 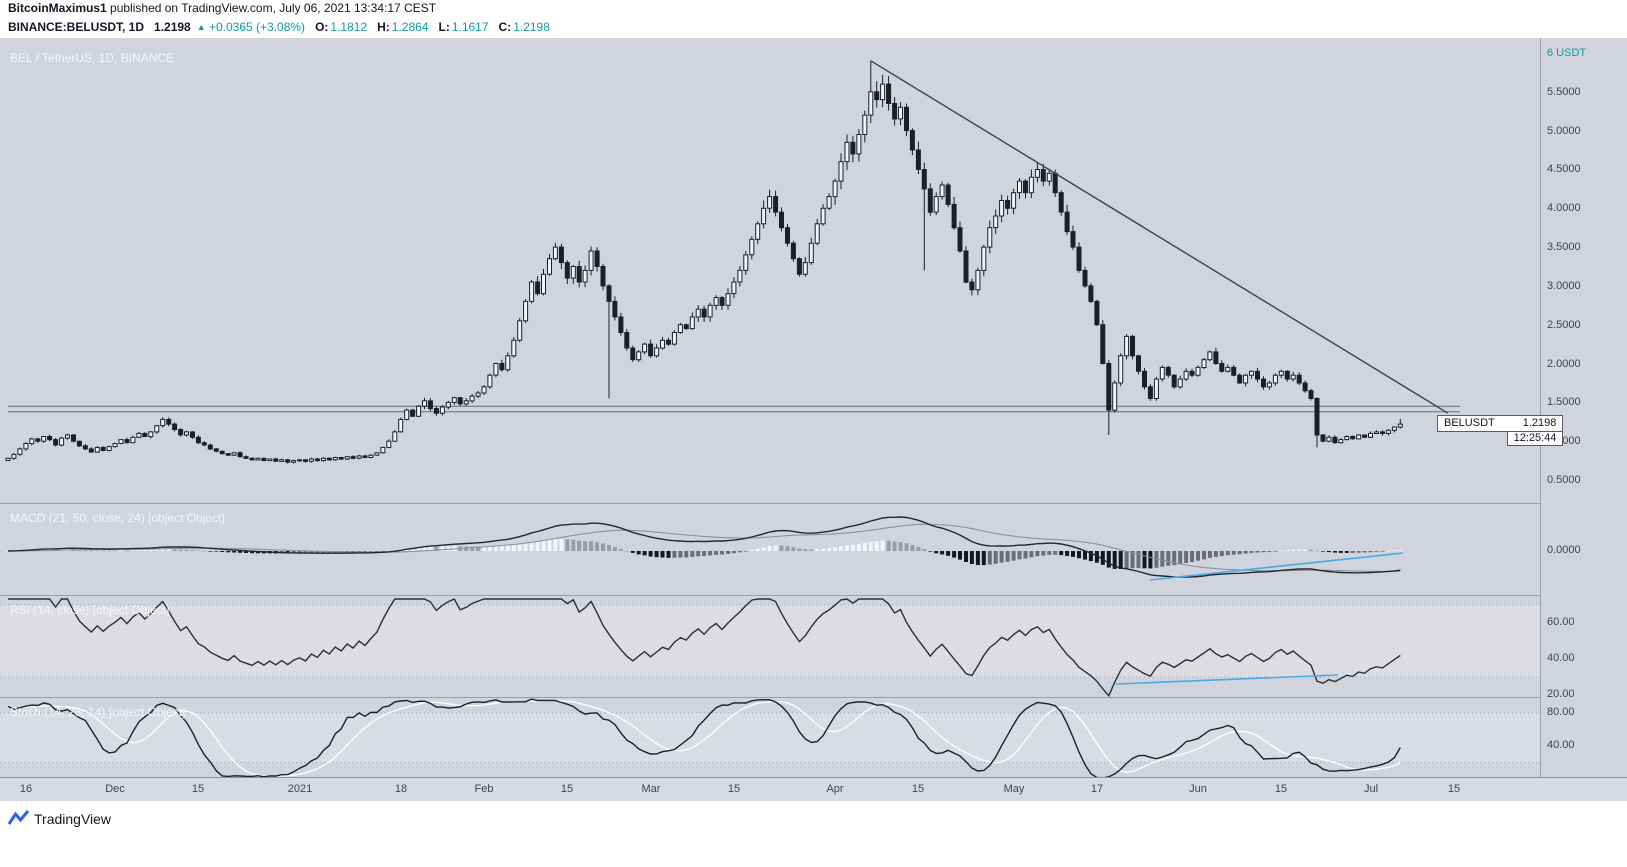 I want to click on time-axis-label: May, so click(x=1014, y=789).